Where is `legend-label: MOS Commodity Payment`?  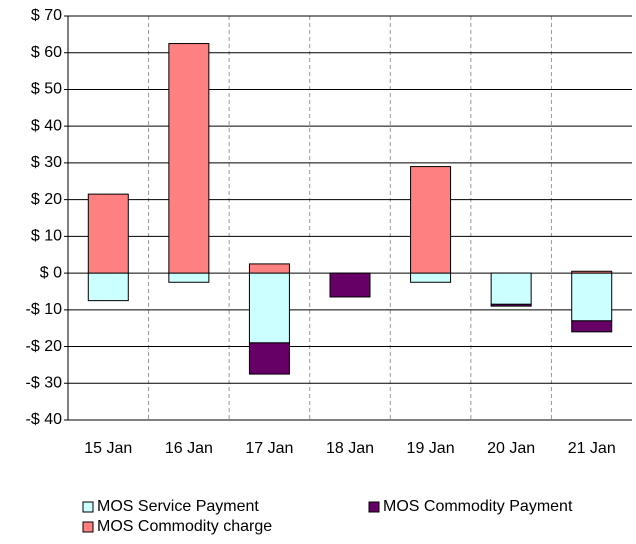
legend-label: MOS Commodity Payment is located at coordinates (478, 506).